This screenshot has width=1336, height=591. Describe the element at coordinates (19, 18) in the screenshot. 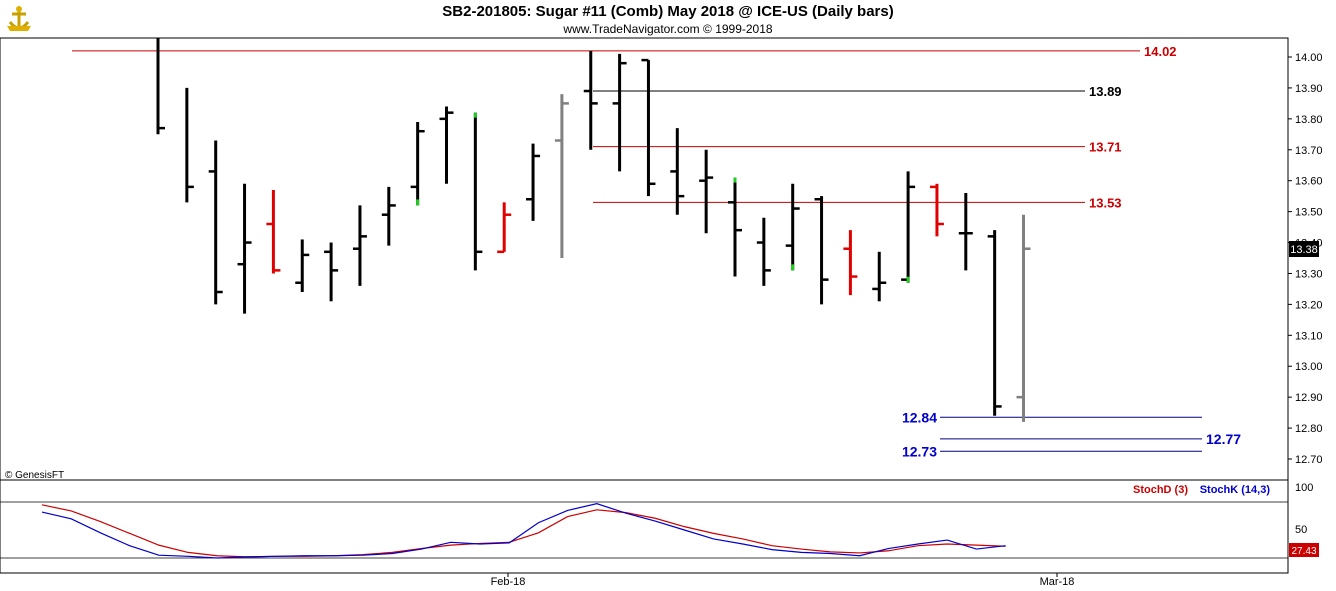

I see `tradenavigator-logo-icon` at that location.